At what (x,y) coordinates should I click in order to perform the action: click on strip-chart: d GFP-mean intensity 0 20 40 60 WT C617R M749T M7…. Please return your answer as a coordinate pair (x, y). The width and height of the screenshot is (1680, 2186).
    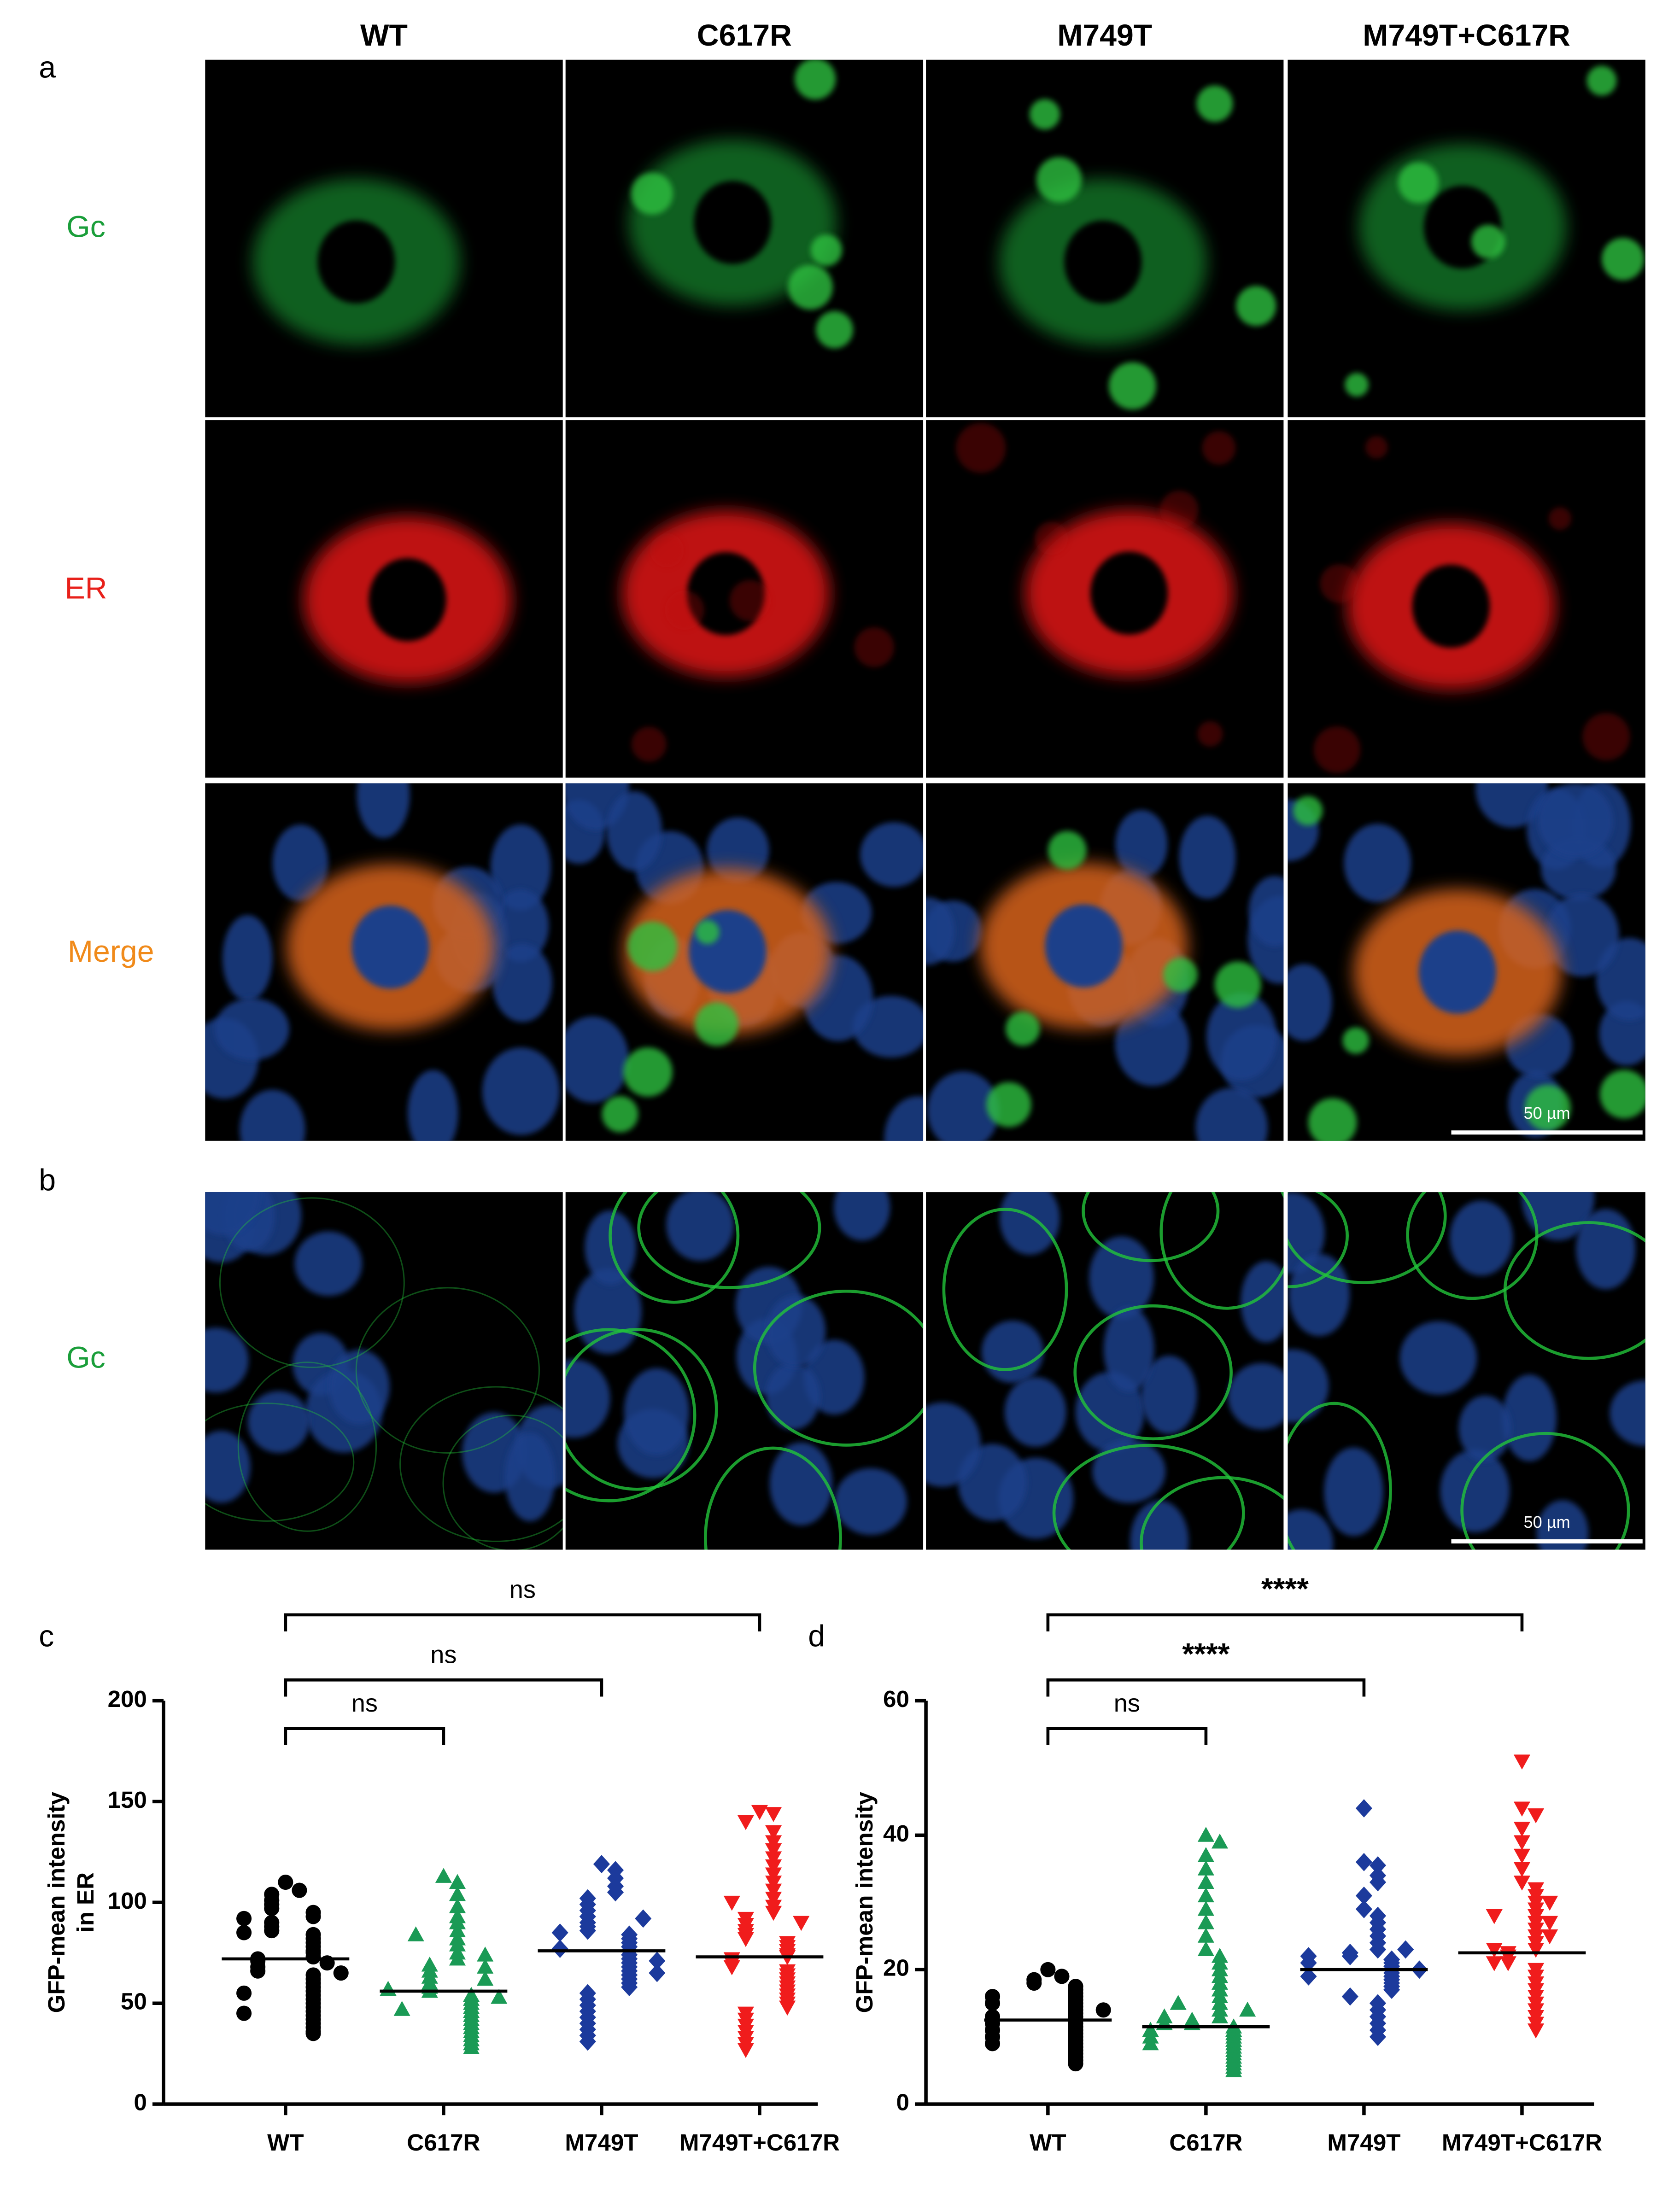
    Looking at the image, I should click on (1205, 1864).